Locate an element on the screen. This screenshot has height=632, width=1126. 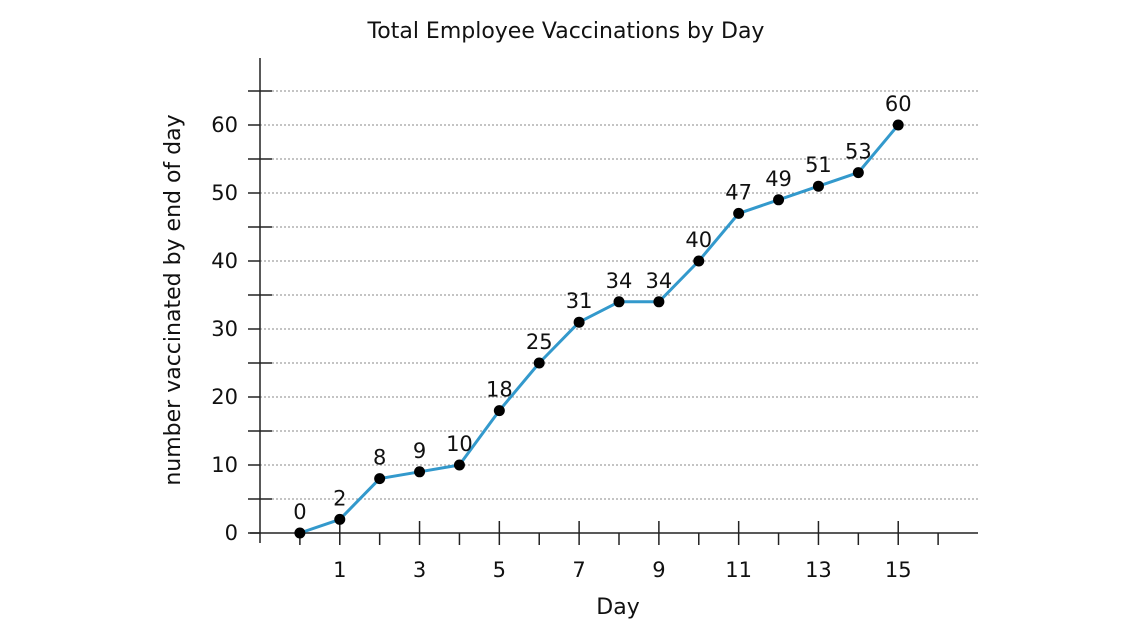
x-axis-label: Day is located at coordinates (617, 607).